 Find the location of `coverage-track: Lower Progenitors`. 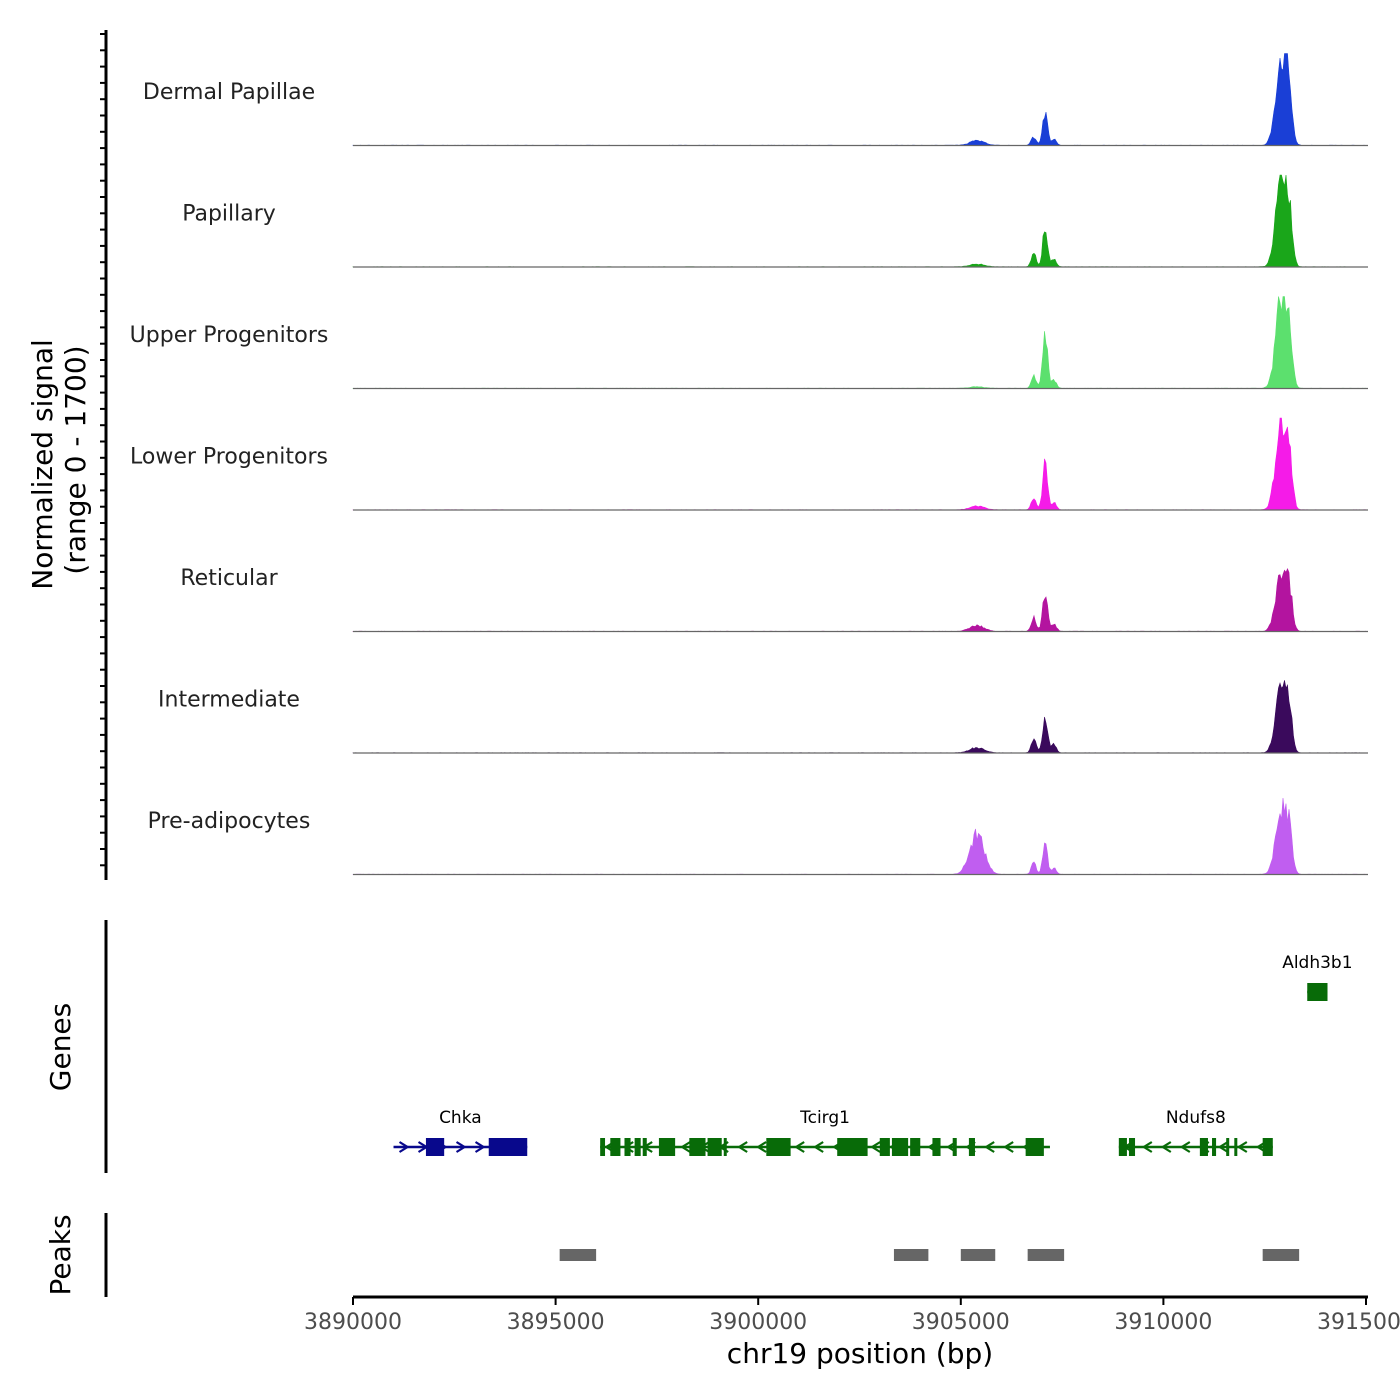

coverage-track: Lower Progenitors is located at coordinates (749, 464).